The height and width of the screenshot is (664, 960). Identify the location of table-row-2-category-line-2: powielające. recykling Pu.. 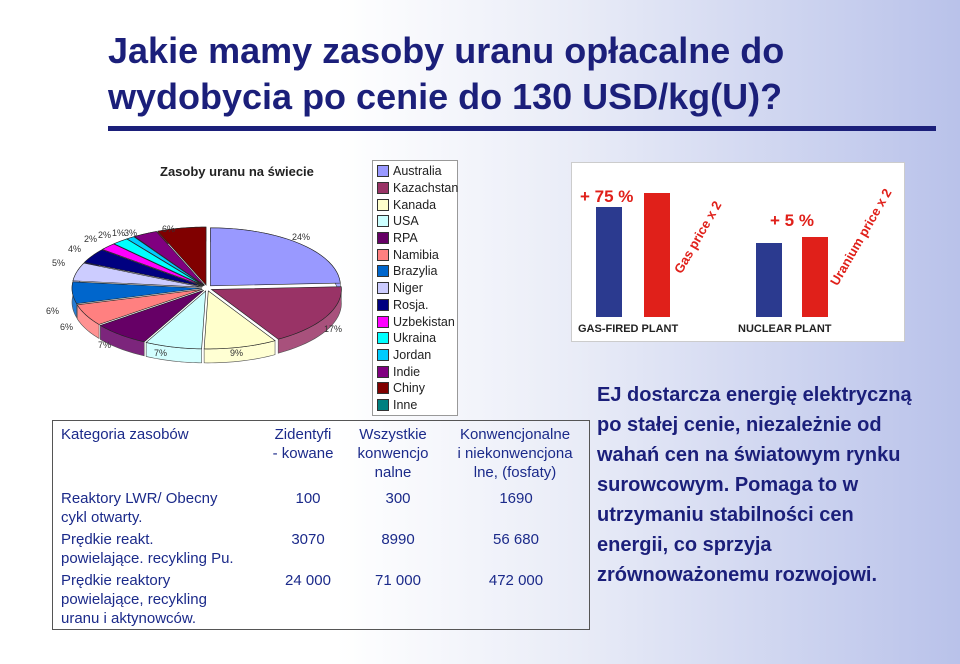
(147, 558).